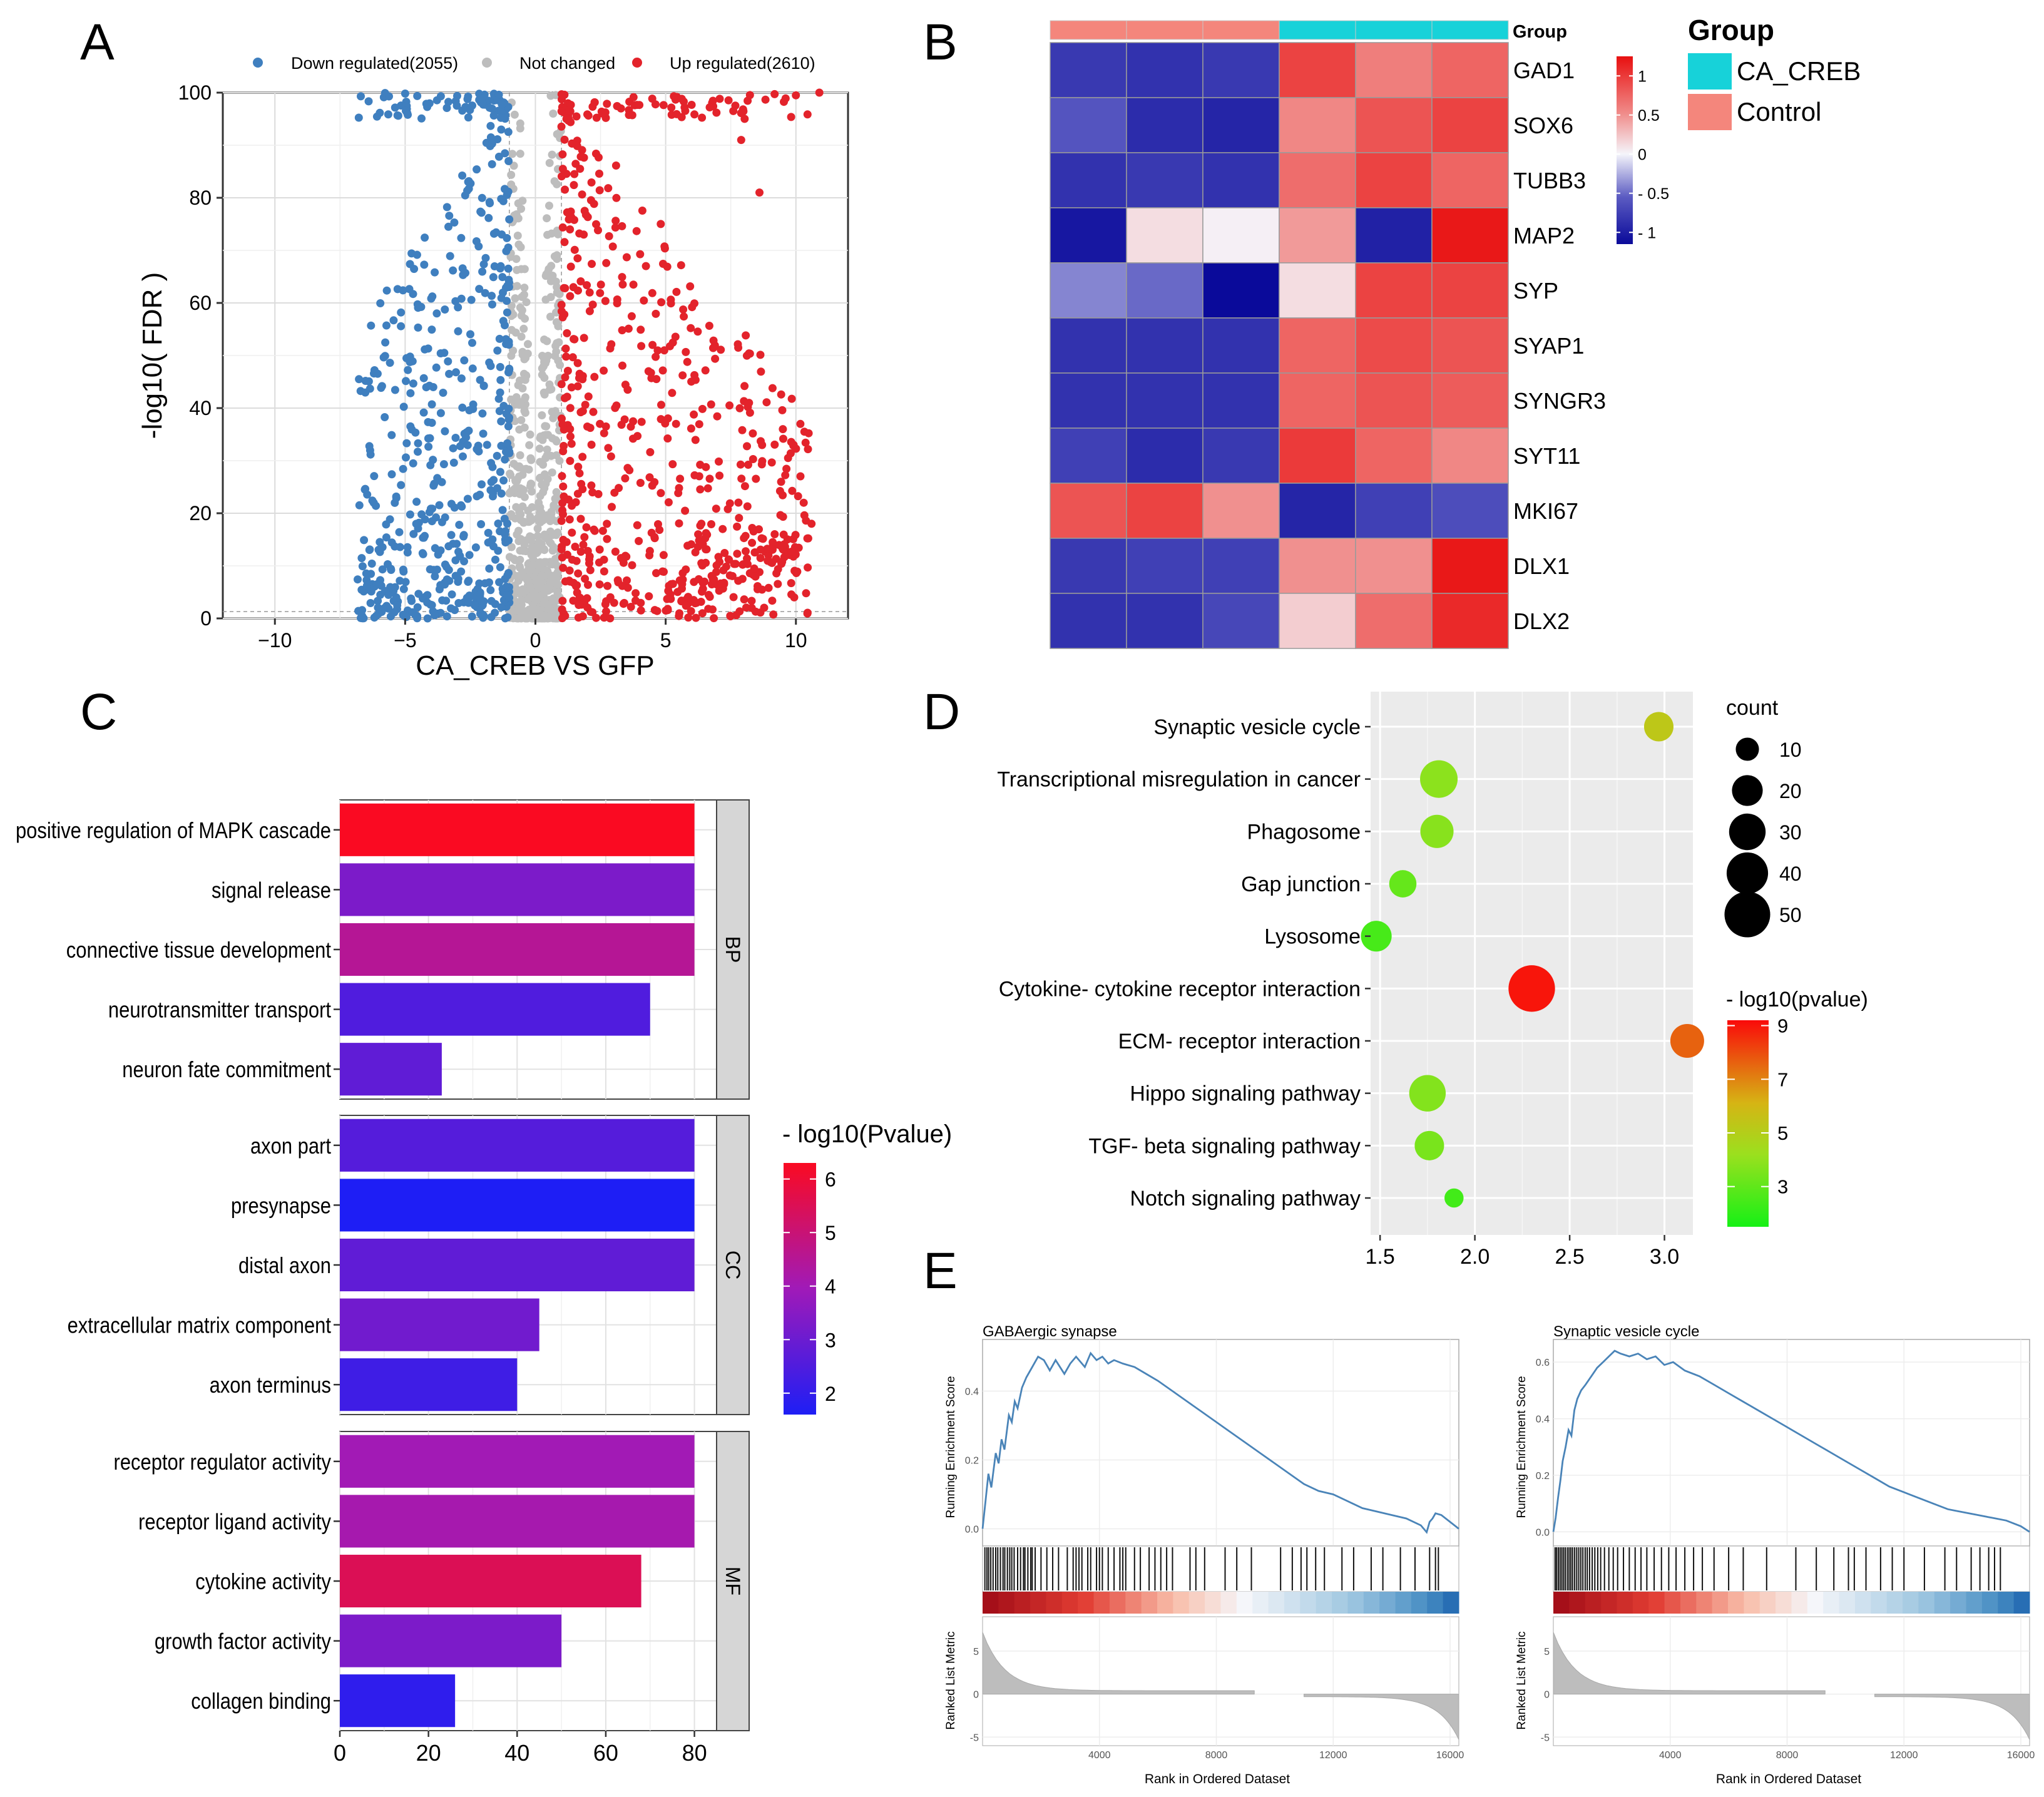 The width and height of the screenshot is (2044, 1797). I want to click on heatmap-group-bar-label: Group, so click(1540, 32).